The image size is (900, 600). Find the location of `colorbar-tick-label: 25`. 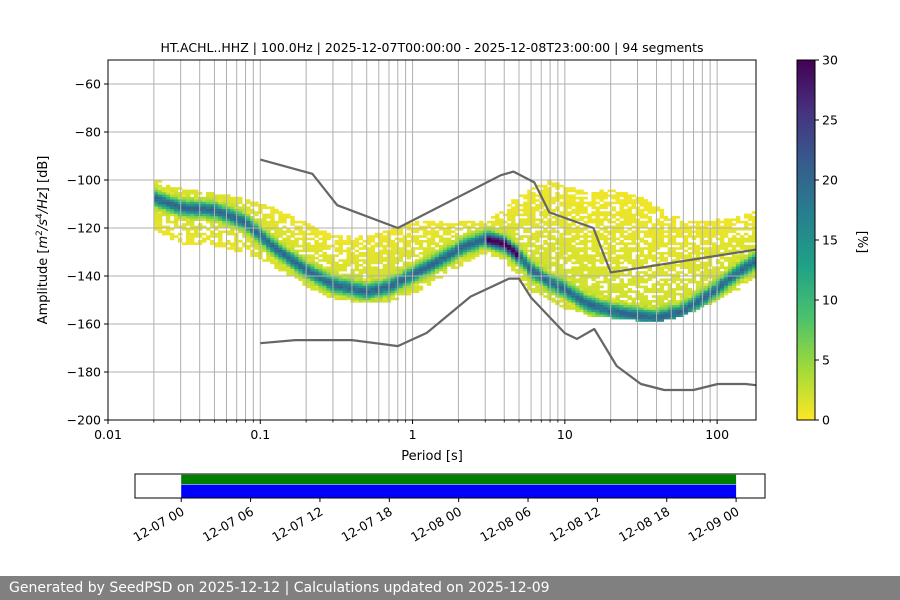

colorbar-tick-label: 25 is located at coordinates (830, 120).